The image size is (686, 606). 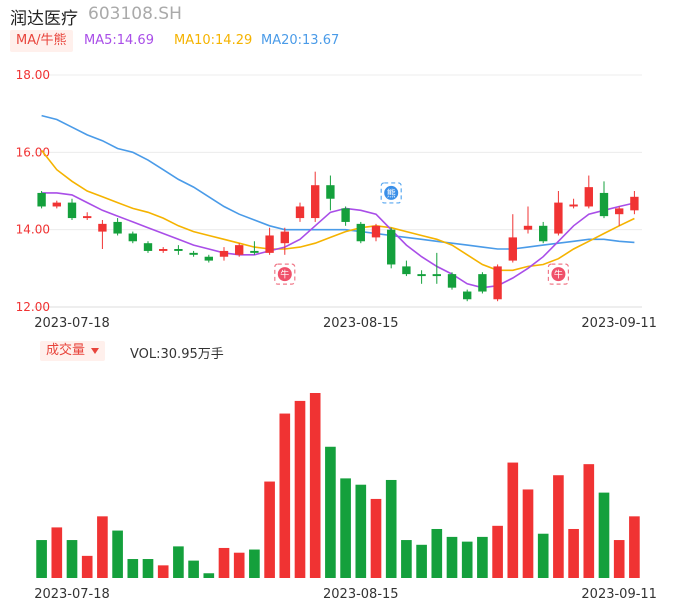 What do you see at coordinates (300, 40) in the screenshot?
I see `ma20-label: MA20:13.67` at bounding box center [300, 40].